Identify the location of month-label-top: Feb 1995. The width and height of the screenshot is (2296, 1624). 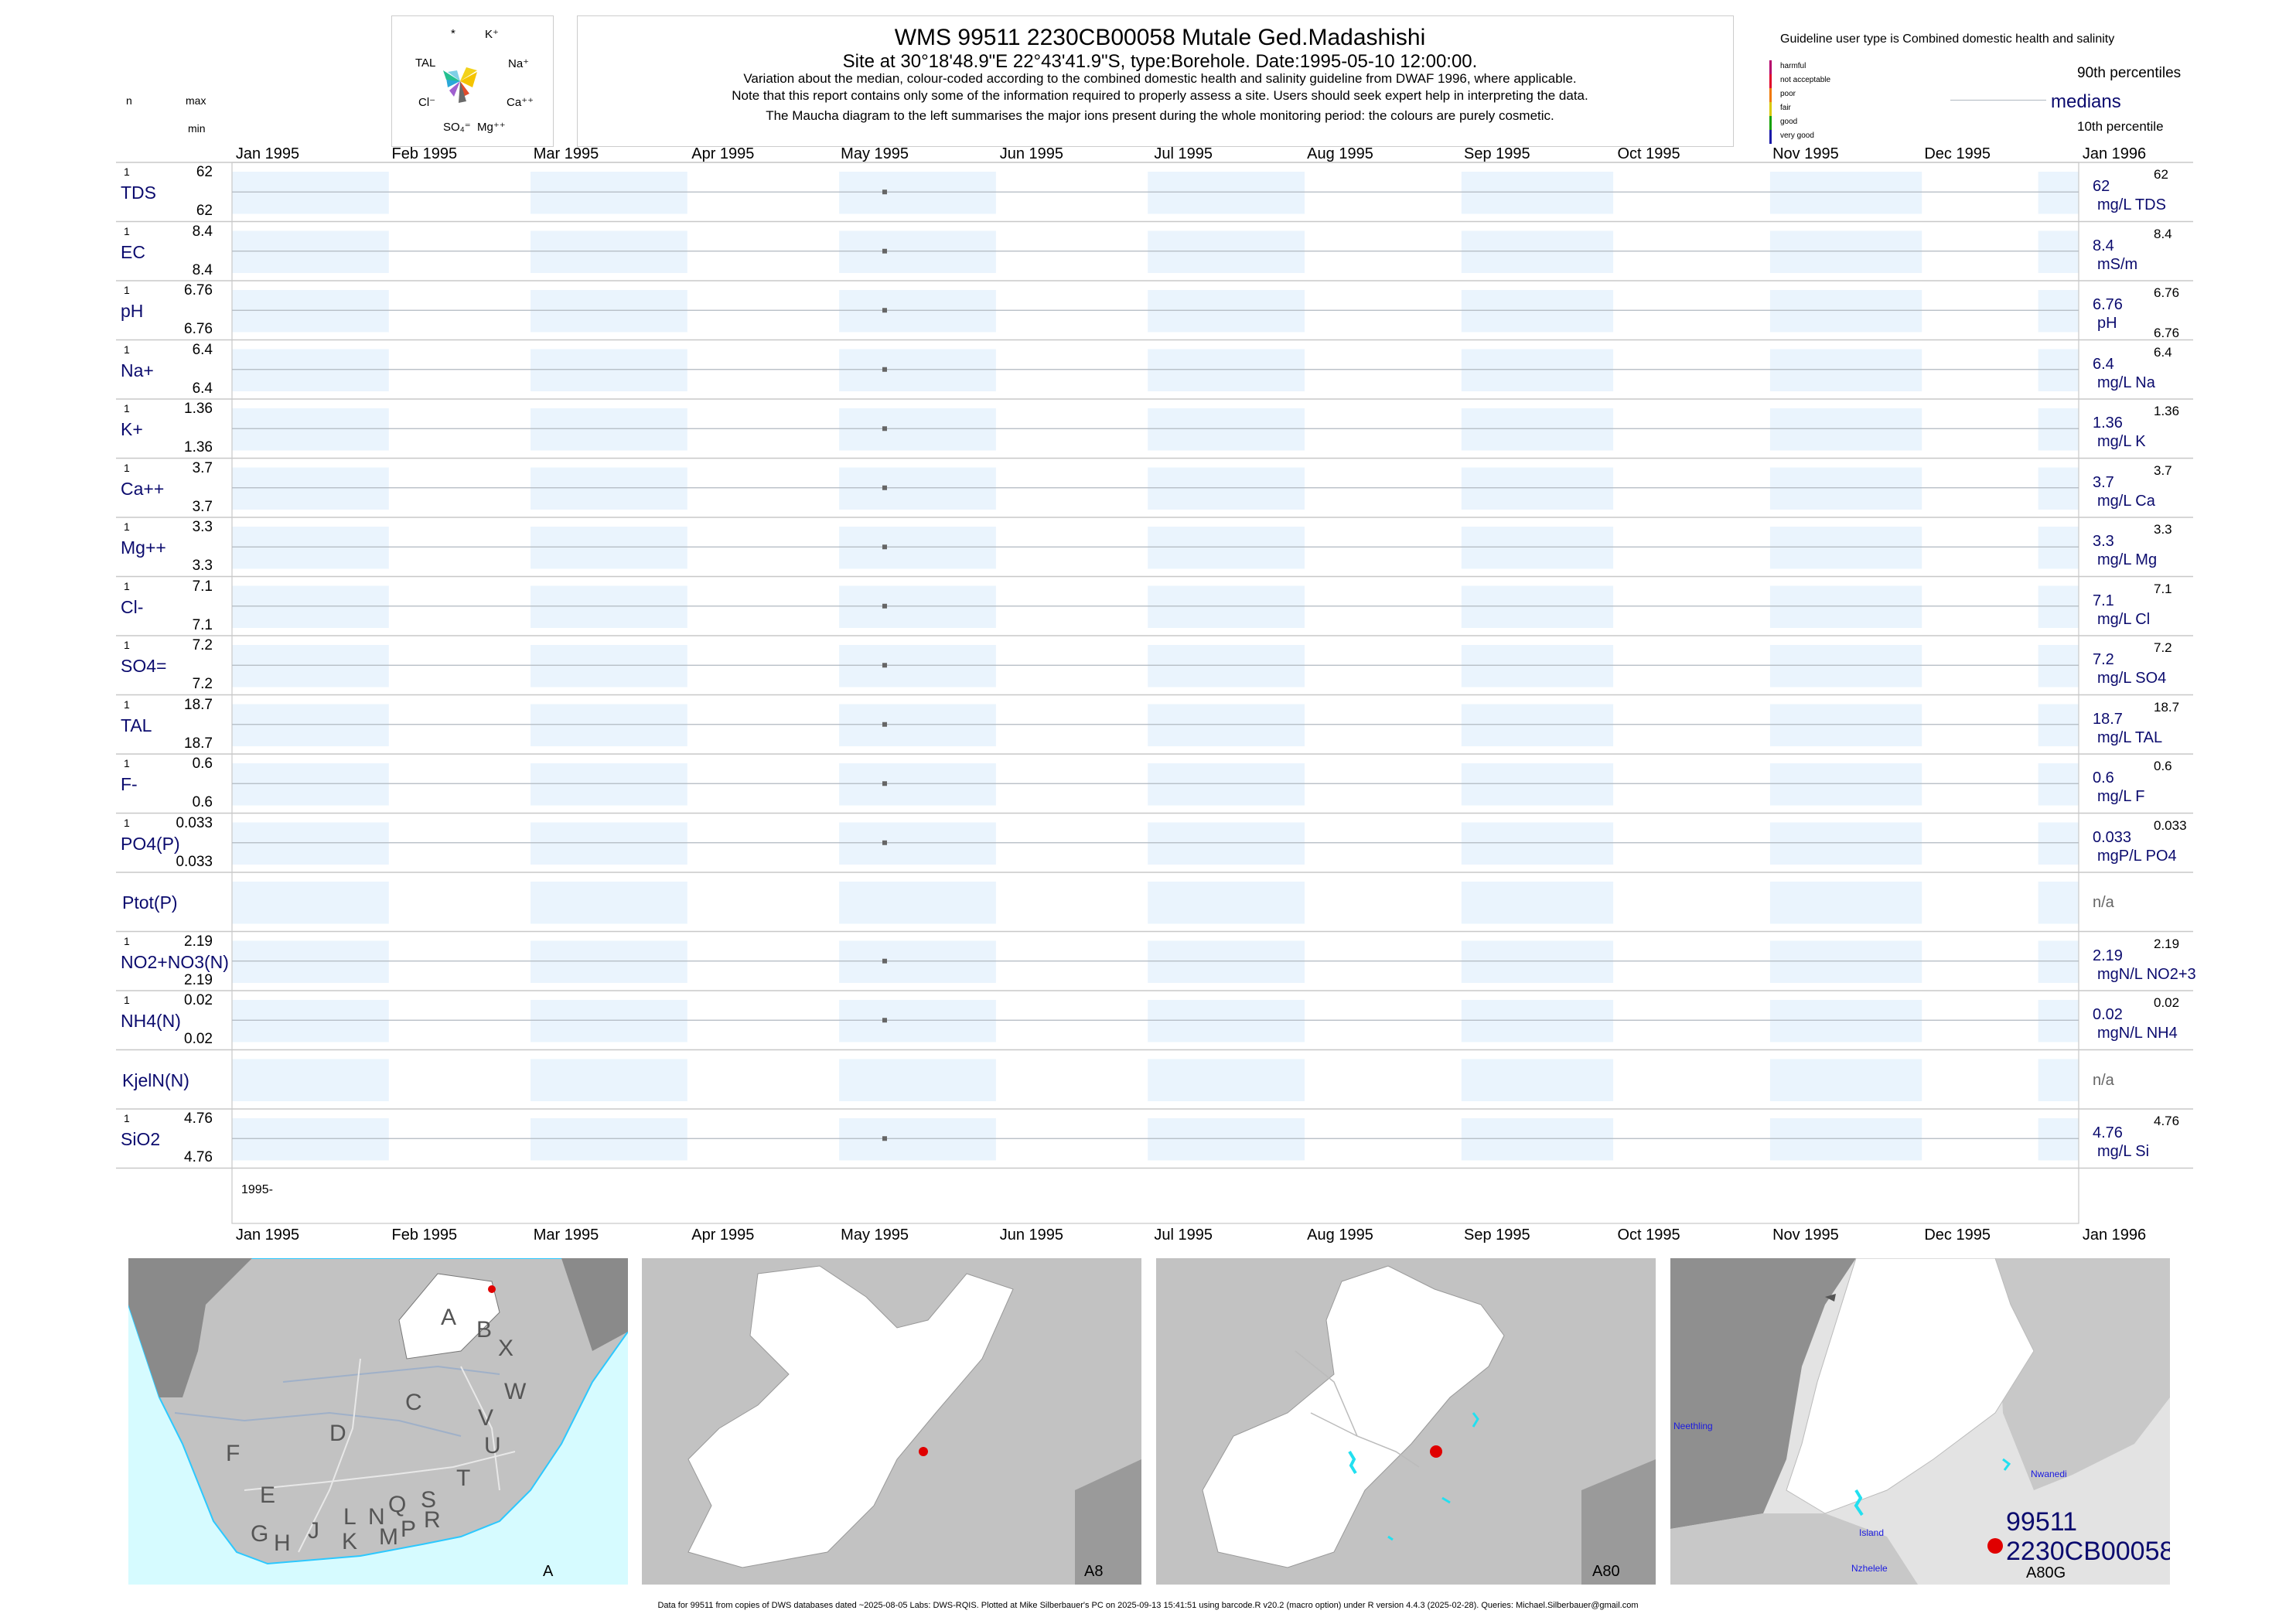
(424, 153).